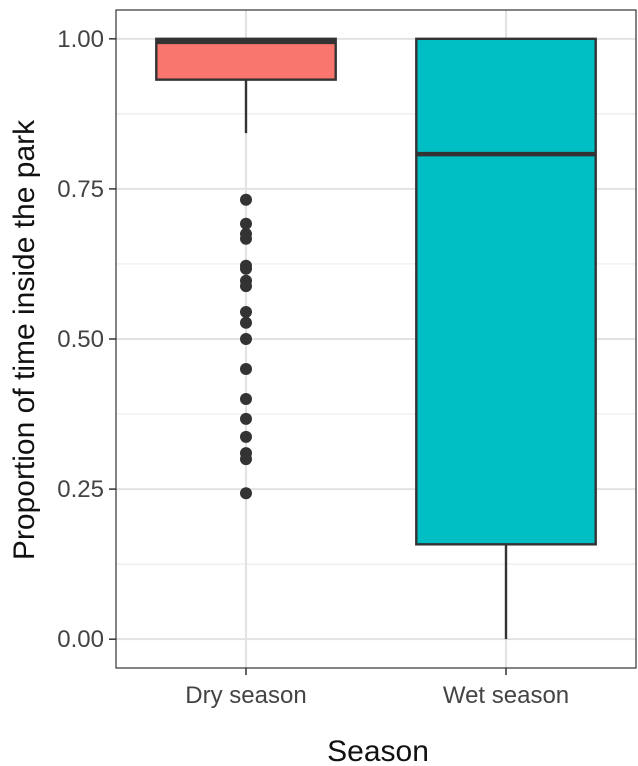 The height and width of the screenshot is (766, 638). Describe the element at coordinates (80, 489) in the screenshot. I see `y-tick-label: 0.25` at that location.